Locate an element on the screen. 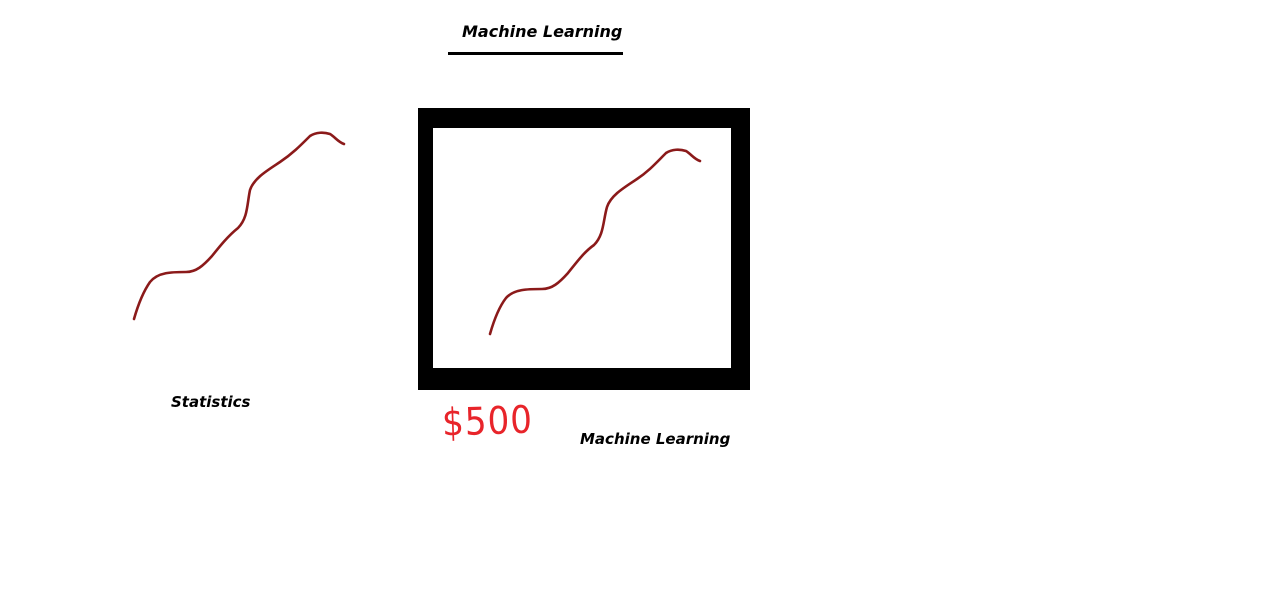  price-annotation: $500 is located at coordinates (487, 421).